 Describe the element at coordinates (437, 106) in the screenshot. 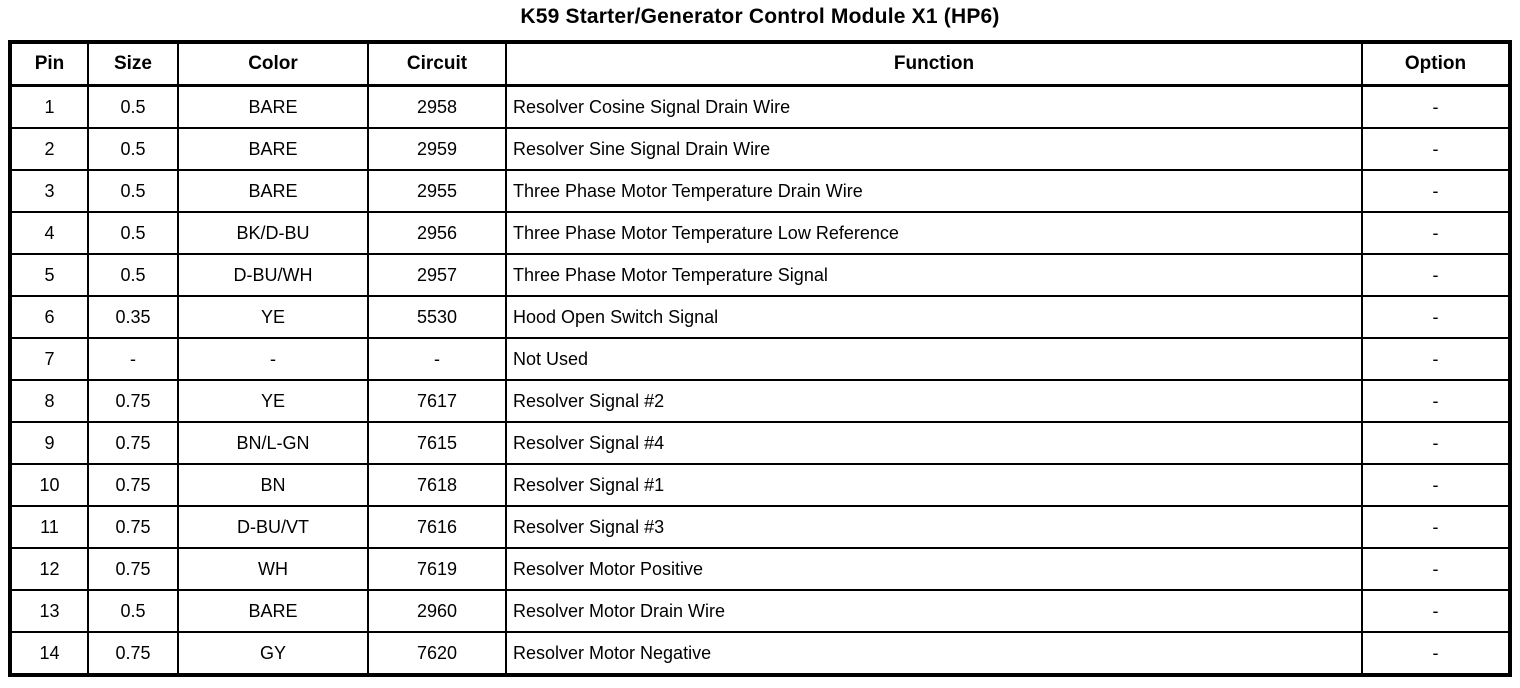

I see `cell-circuit: 2958` at that location.